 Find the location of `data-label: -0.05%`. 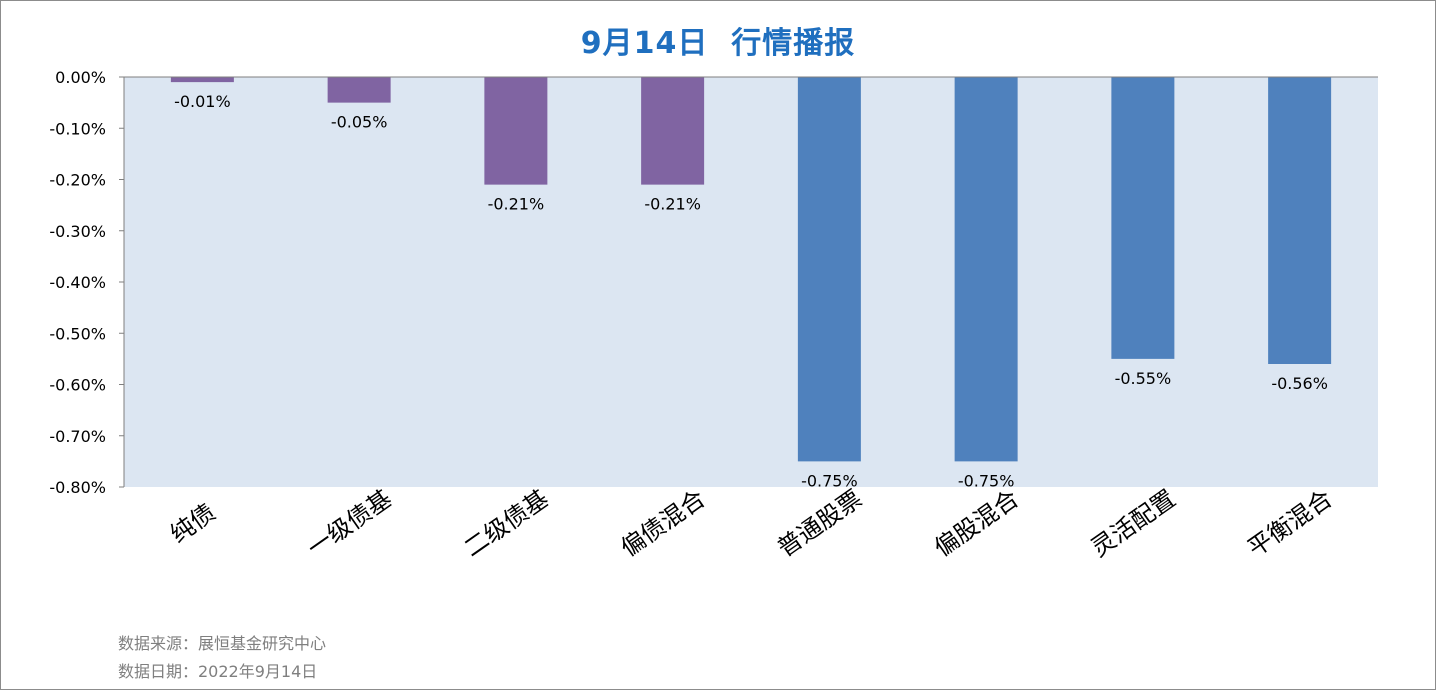

data-label: -0.05% is located at coordinates (359, 122).